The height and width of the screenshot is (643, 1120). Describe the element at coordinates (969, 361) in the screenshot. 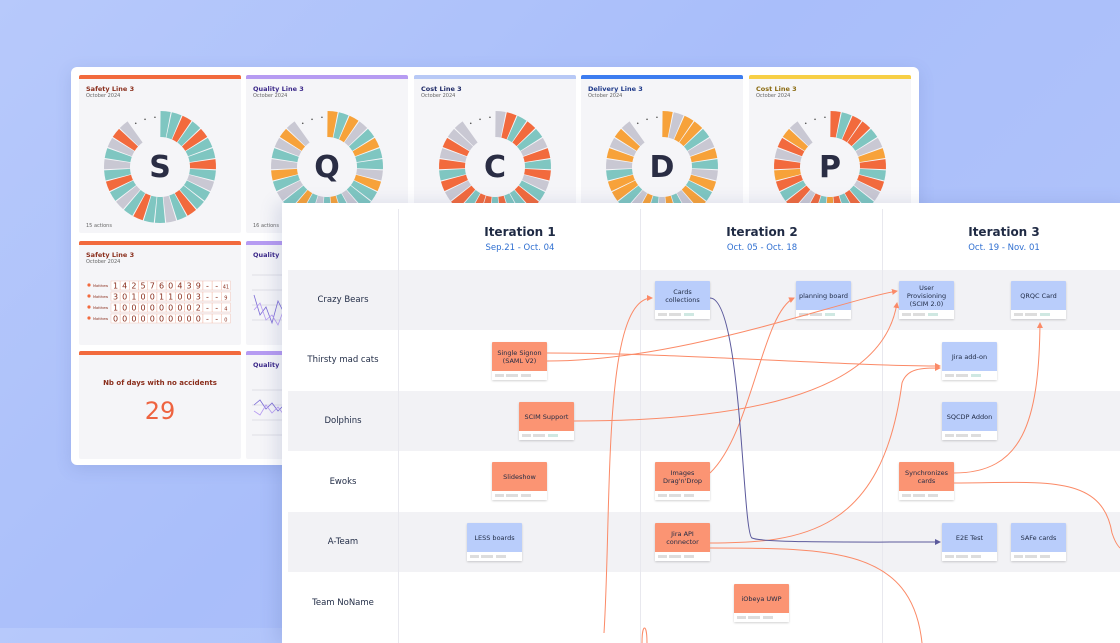

I see `feature-card: Jira add-on` at that location.